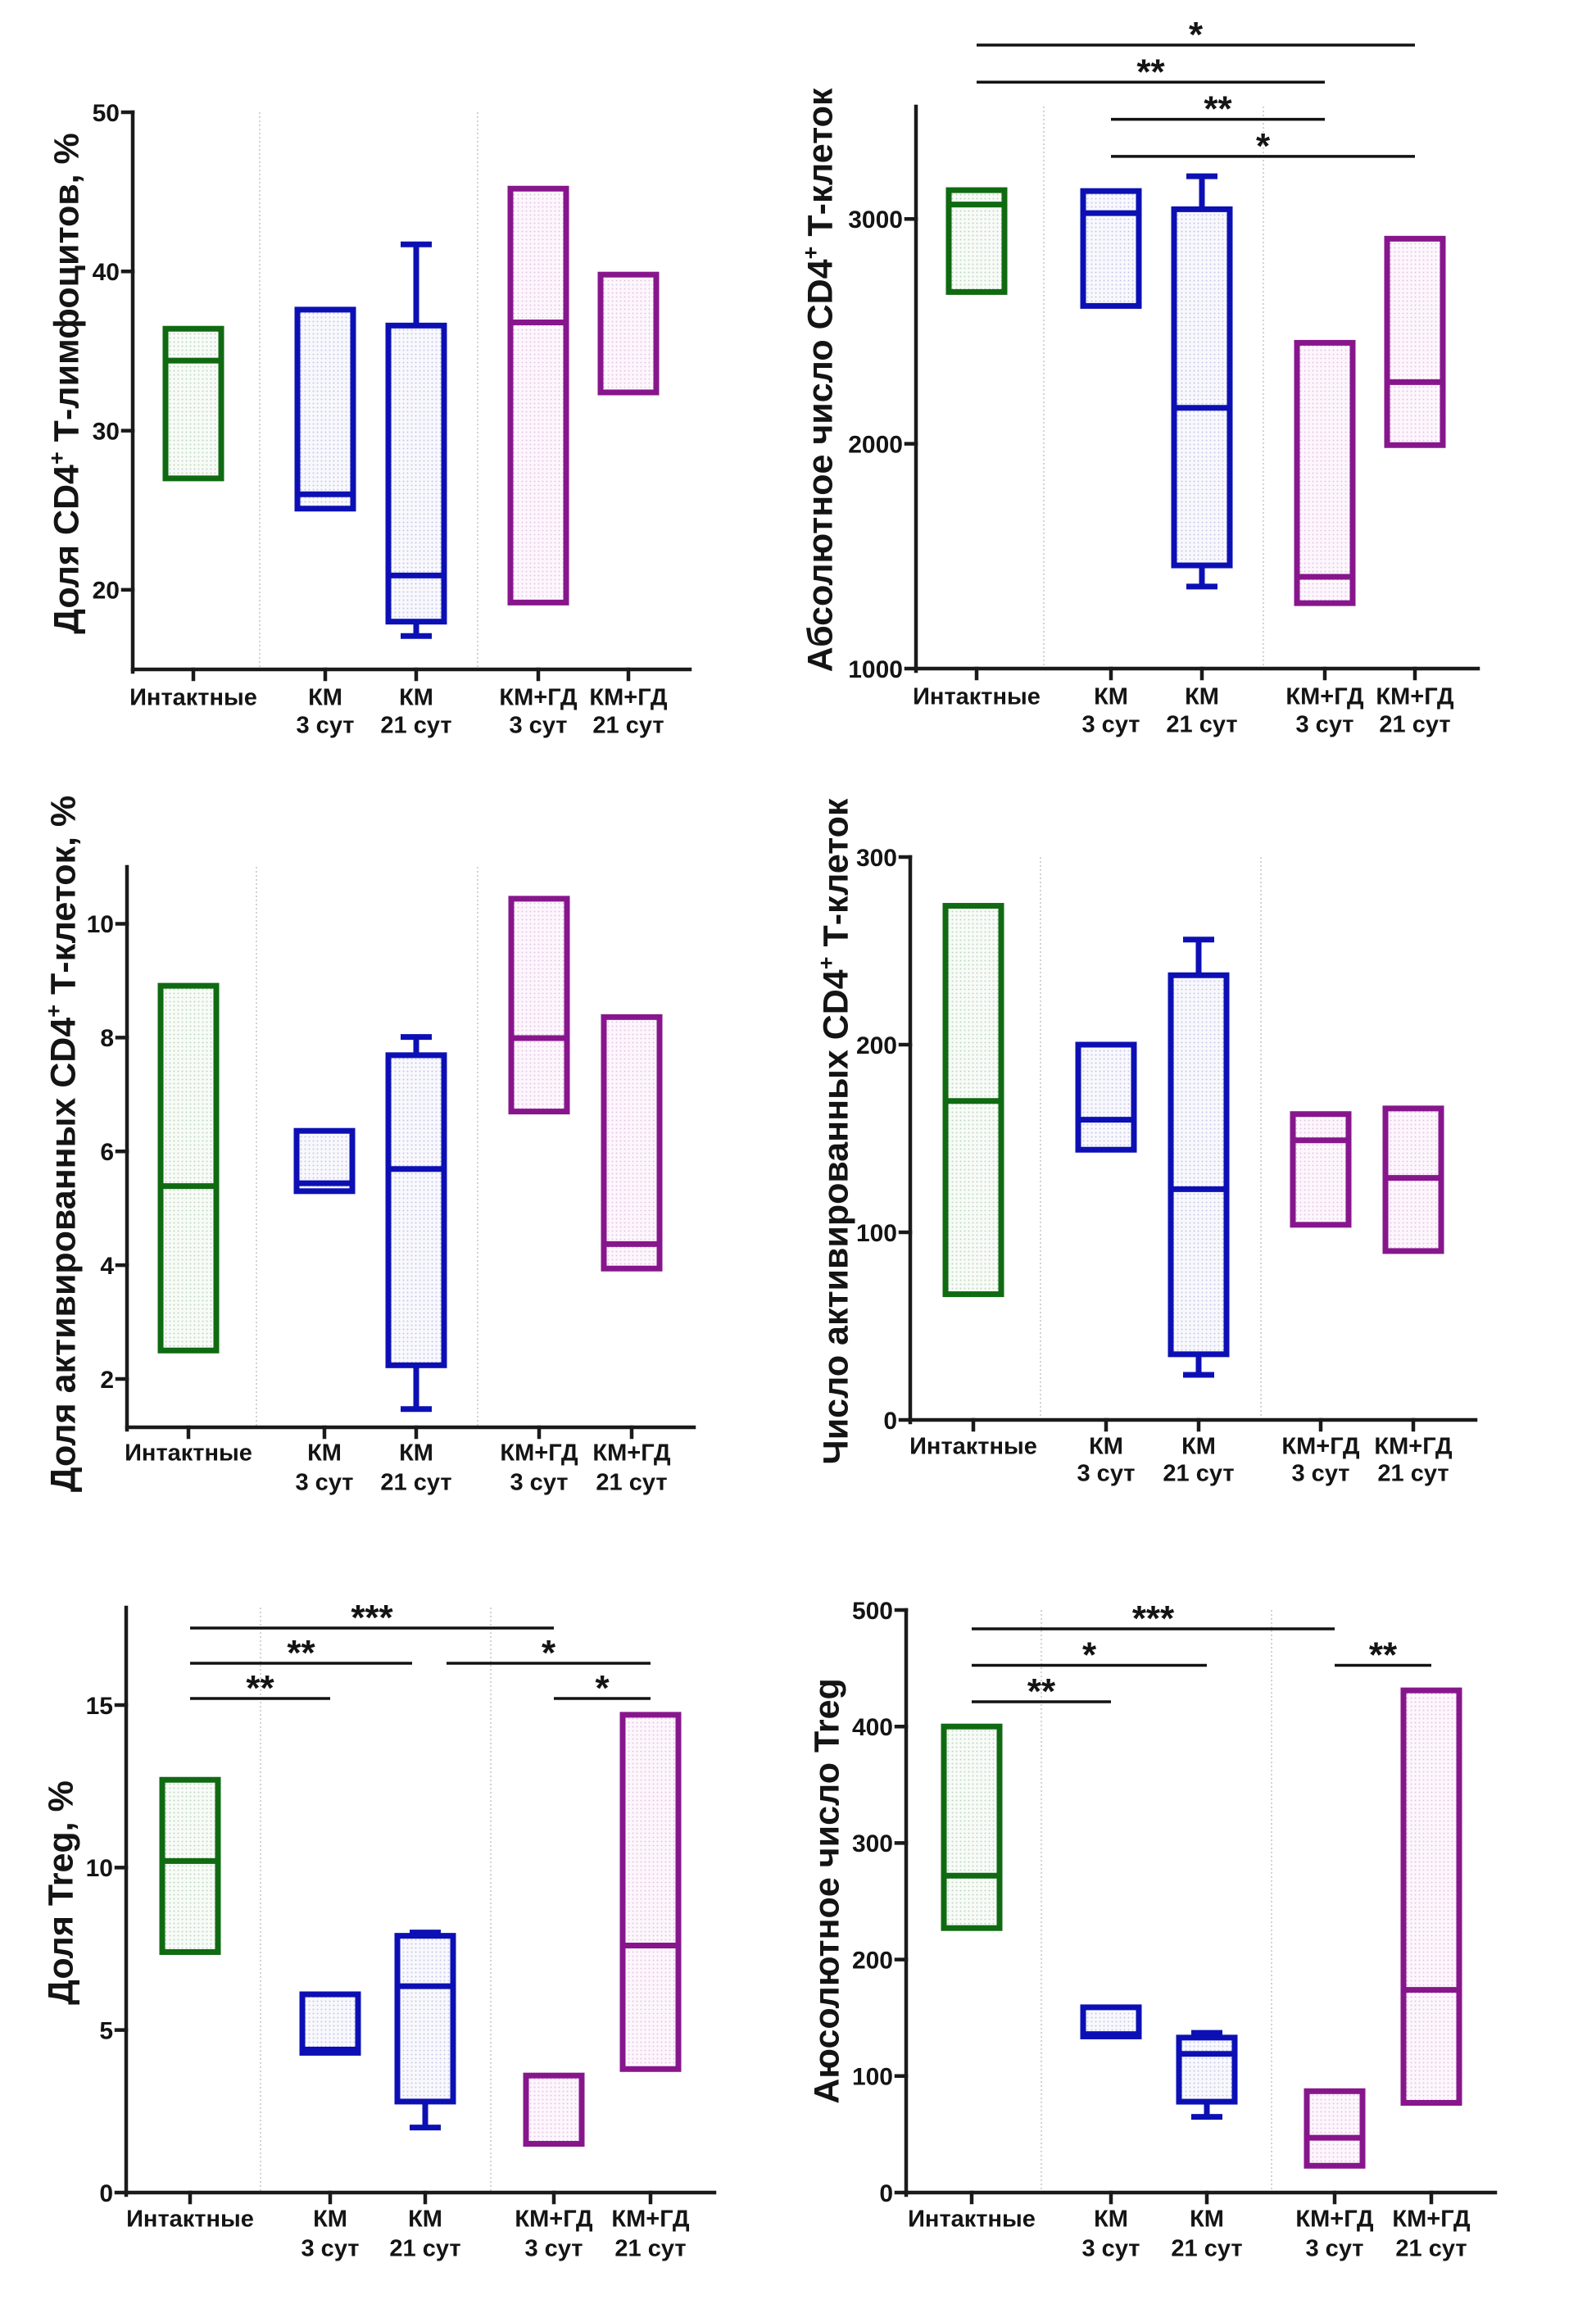 This screenshot has width=1596, height=2313. Describe the element at coordinates (873, 1612) in the screenshot. I see `y-tick-label: 500` at that location.